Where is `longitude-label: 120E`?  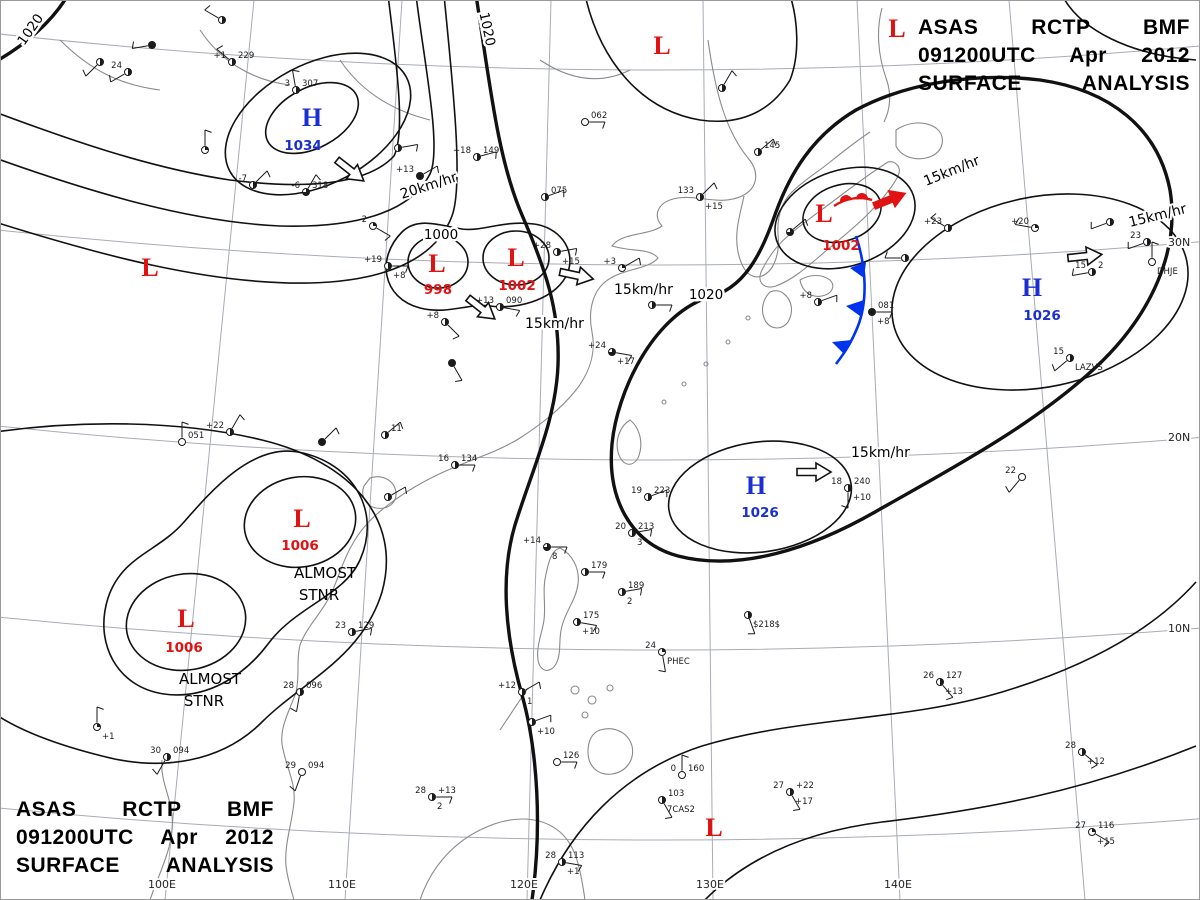 longitude-label: 120E is located at coordinates (524, 884).